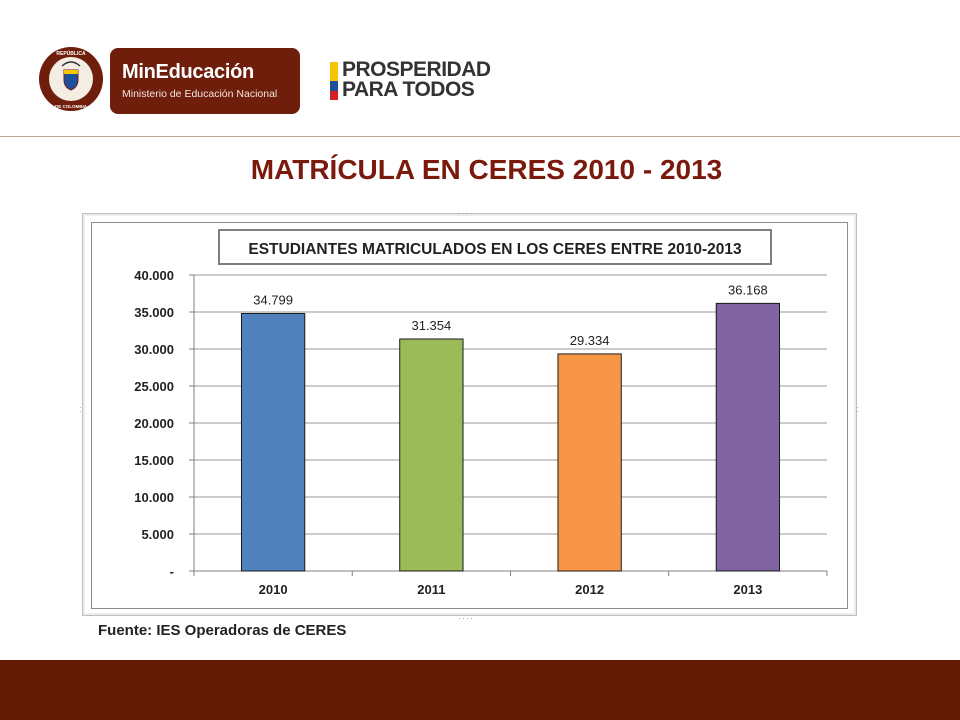 Image resolution: width=960 pixels, height=720 pixels. I want to click on x-tick-label: 2010, so click(273, 589).